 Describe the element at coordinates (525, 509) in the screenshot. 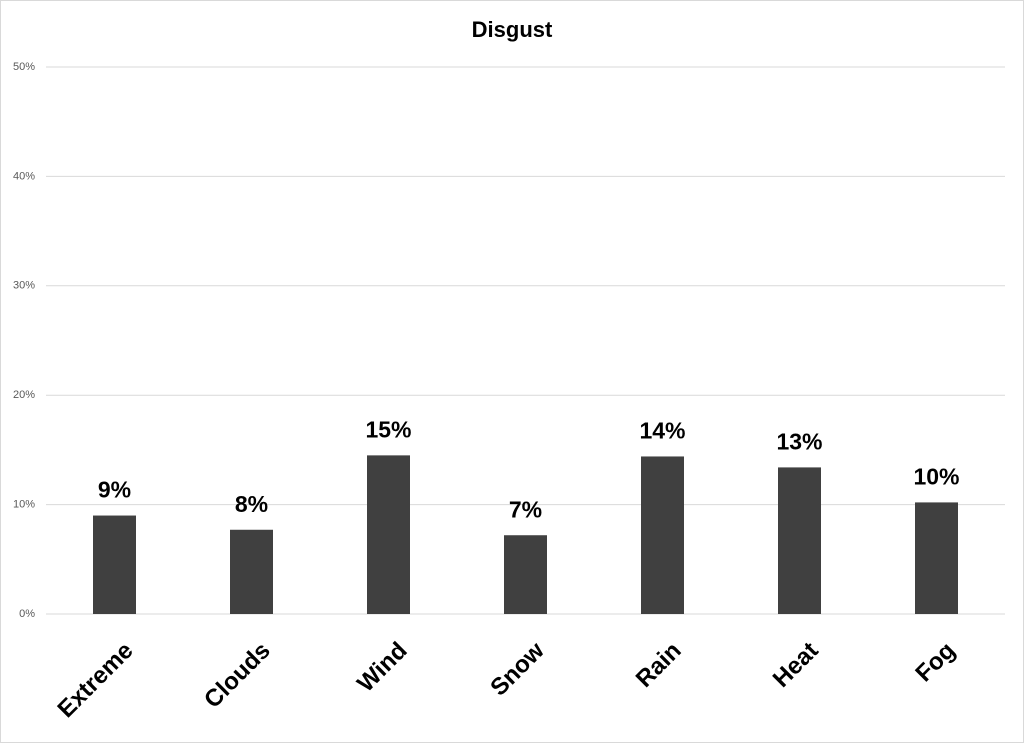

I see `data-label: 7%` at that location.